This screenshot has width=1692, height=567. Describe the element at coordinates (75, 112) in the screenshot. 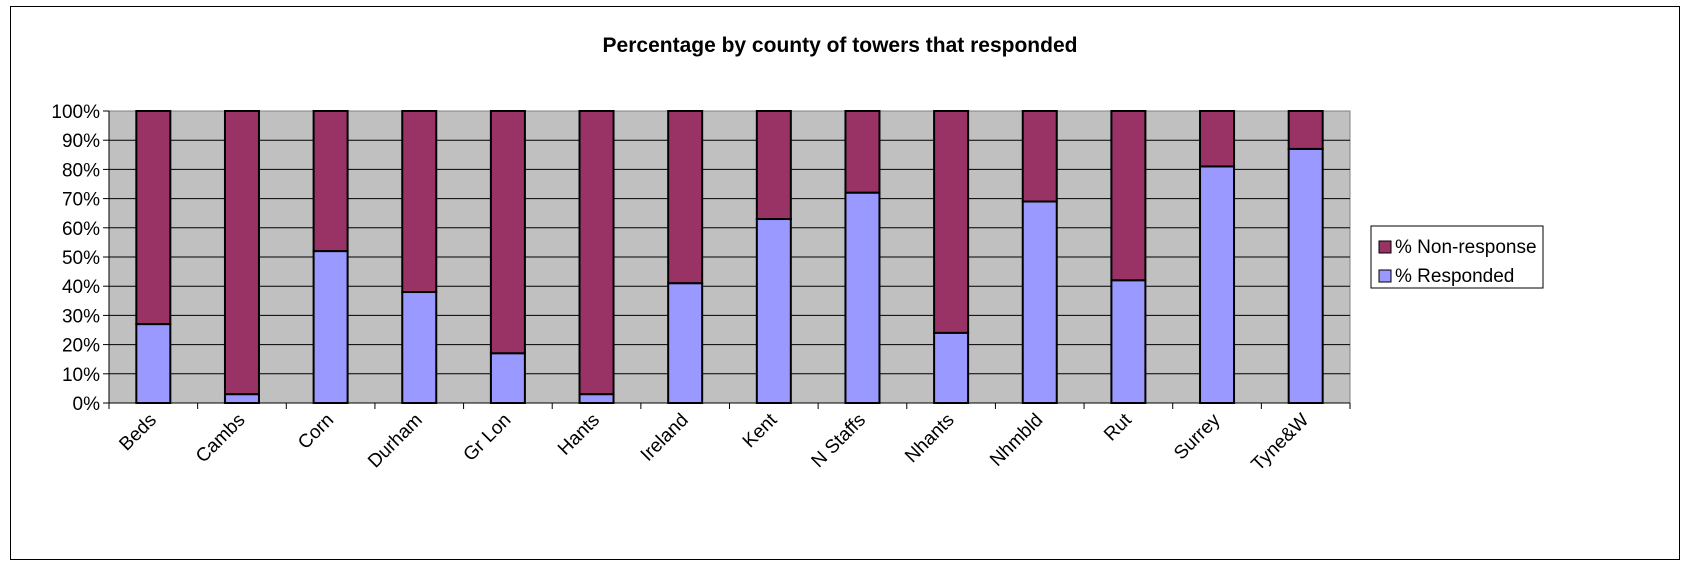

I see `y-tick-label: 100%` at that location.